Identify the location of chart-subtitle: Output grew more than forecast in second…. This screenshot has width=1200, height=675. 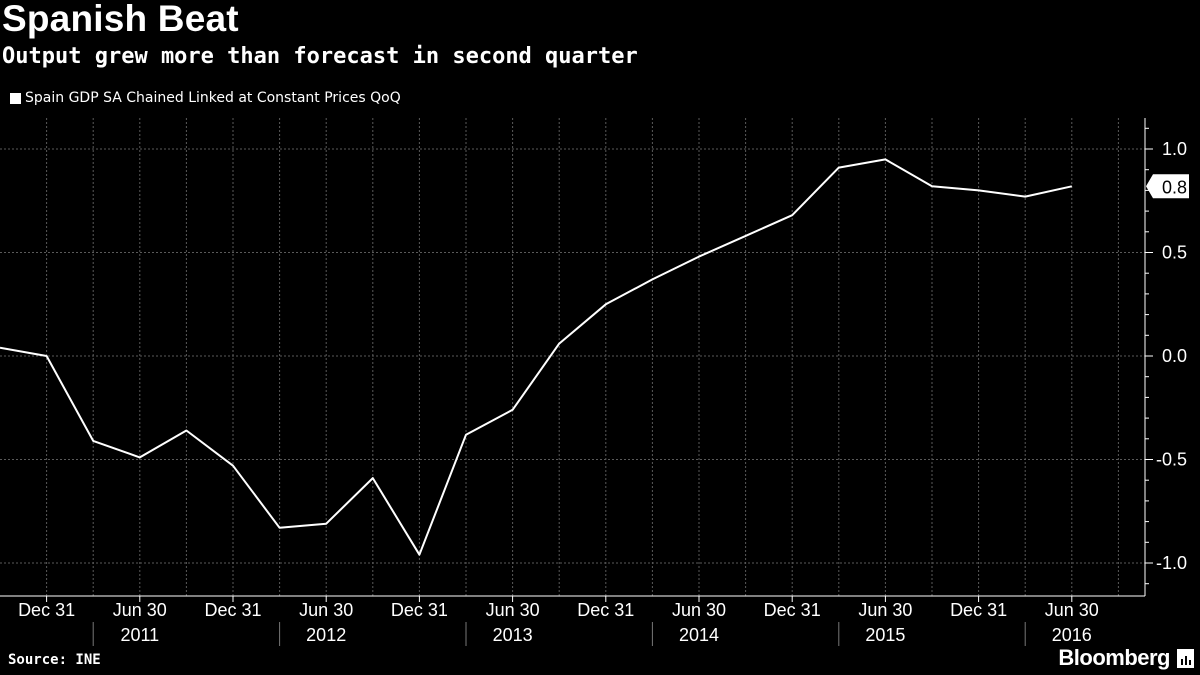
(320, 56).